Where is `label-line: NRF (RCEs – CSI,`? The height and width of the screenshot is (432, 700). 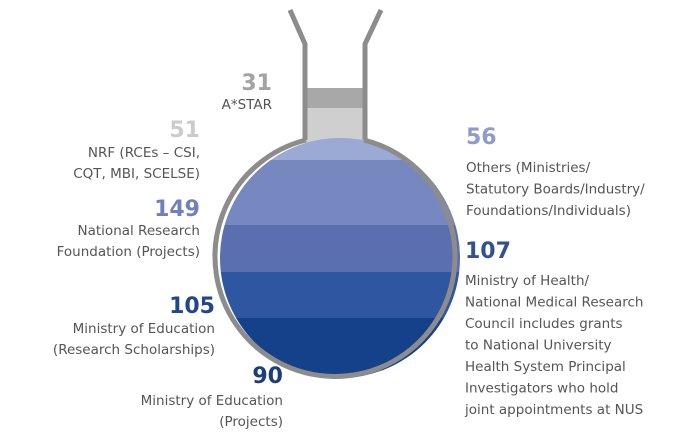 label-line: NRF (RCEs – CSI, is located at coordinates (144, 153).